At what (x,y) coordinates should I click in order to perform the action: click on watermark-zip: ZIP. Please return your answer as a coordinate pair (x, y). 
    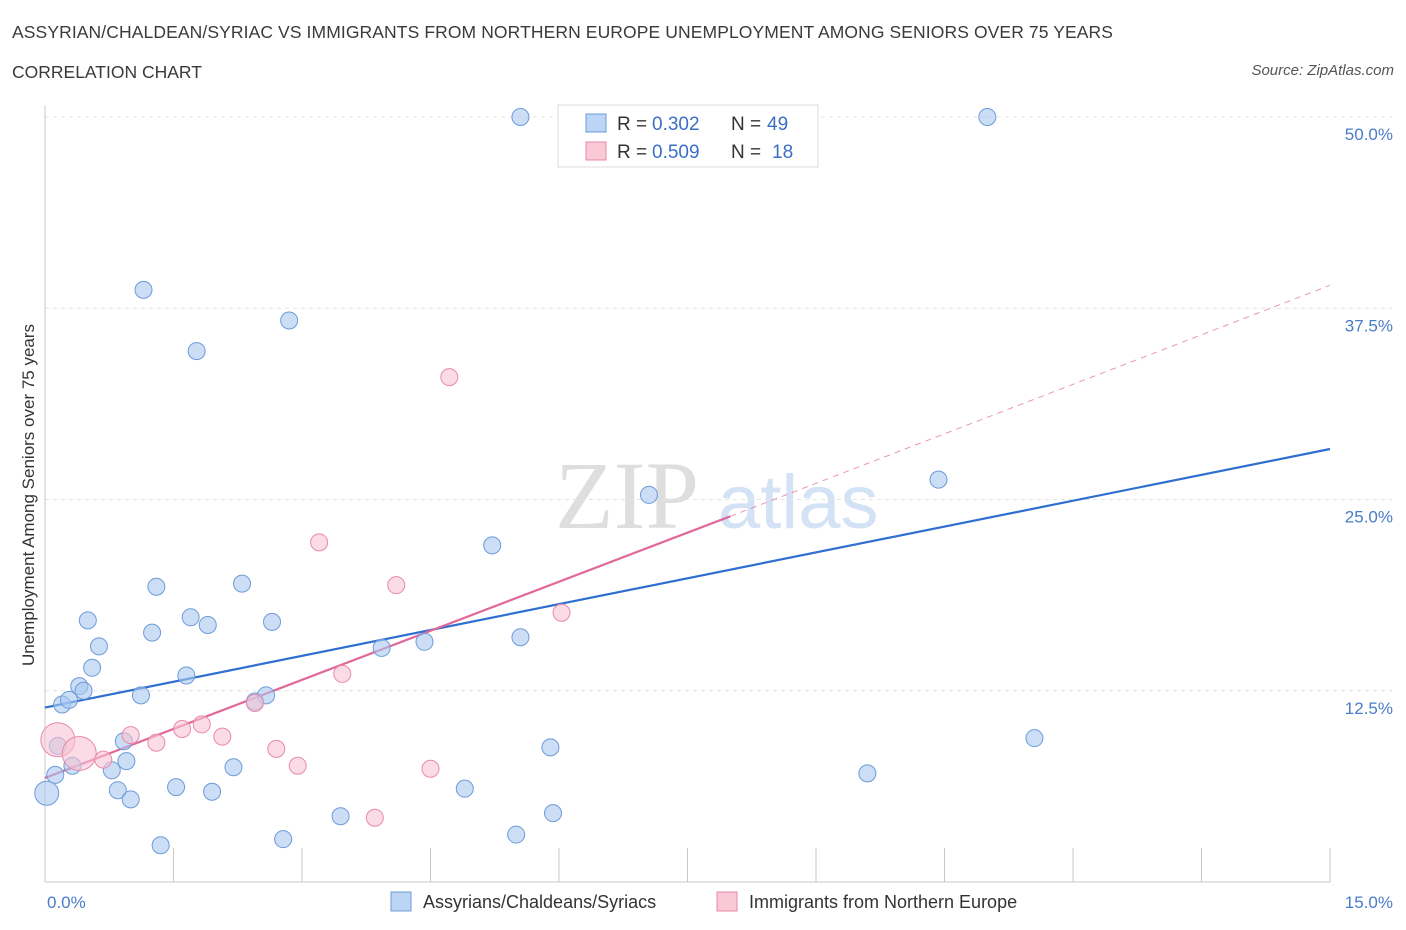
    Looking at the image, I should click on (627, 495).